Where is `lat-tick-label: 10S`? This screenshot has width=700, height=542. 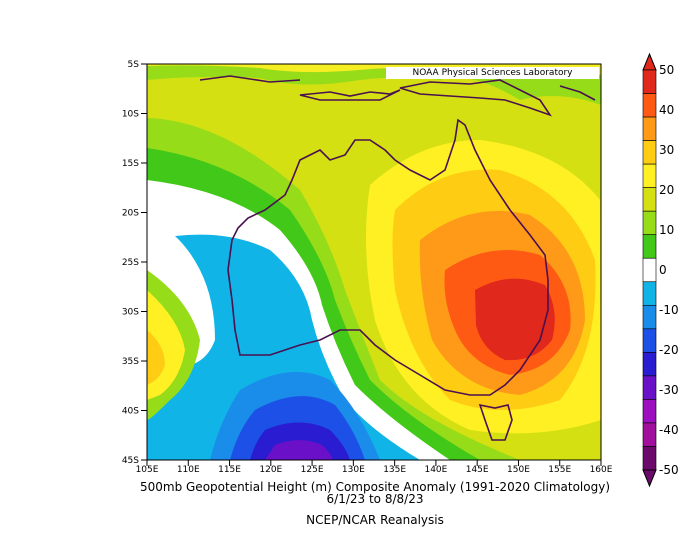
lat-tick-label: 10S is located at coordinates (130, 115).